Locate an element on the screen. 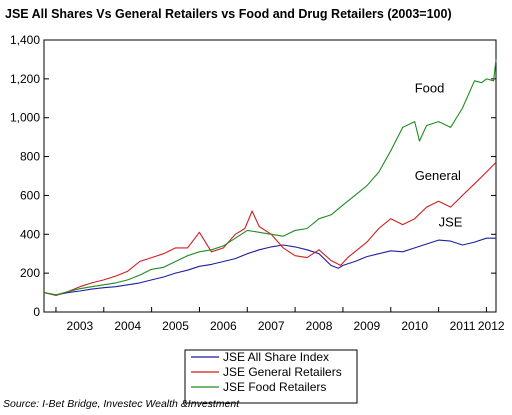 Image resolution: width=512 pixels, height=415 pixels. annotation-label: Food is located at coordinates (430, 87).